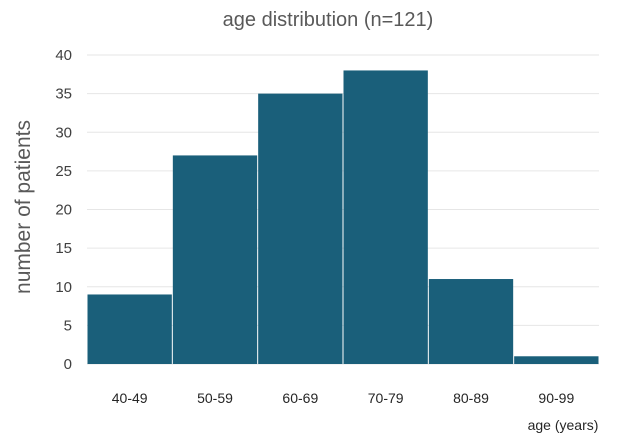  What do you see at coordinates (63, 248) in the screenshot?
I see `y-tick-label: 15` at bounding box center [63, 248].